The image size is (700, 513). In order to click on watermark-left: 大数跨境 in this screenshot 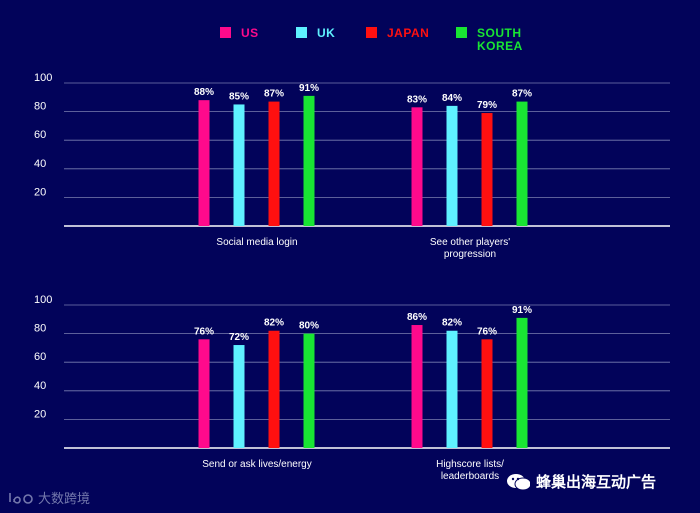, I will do `click(49, 497)`.